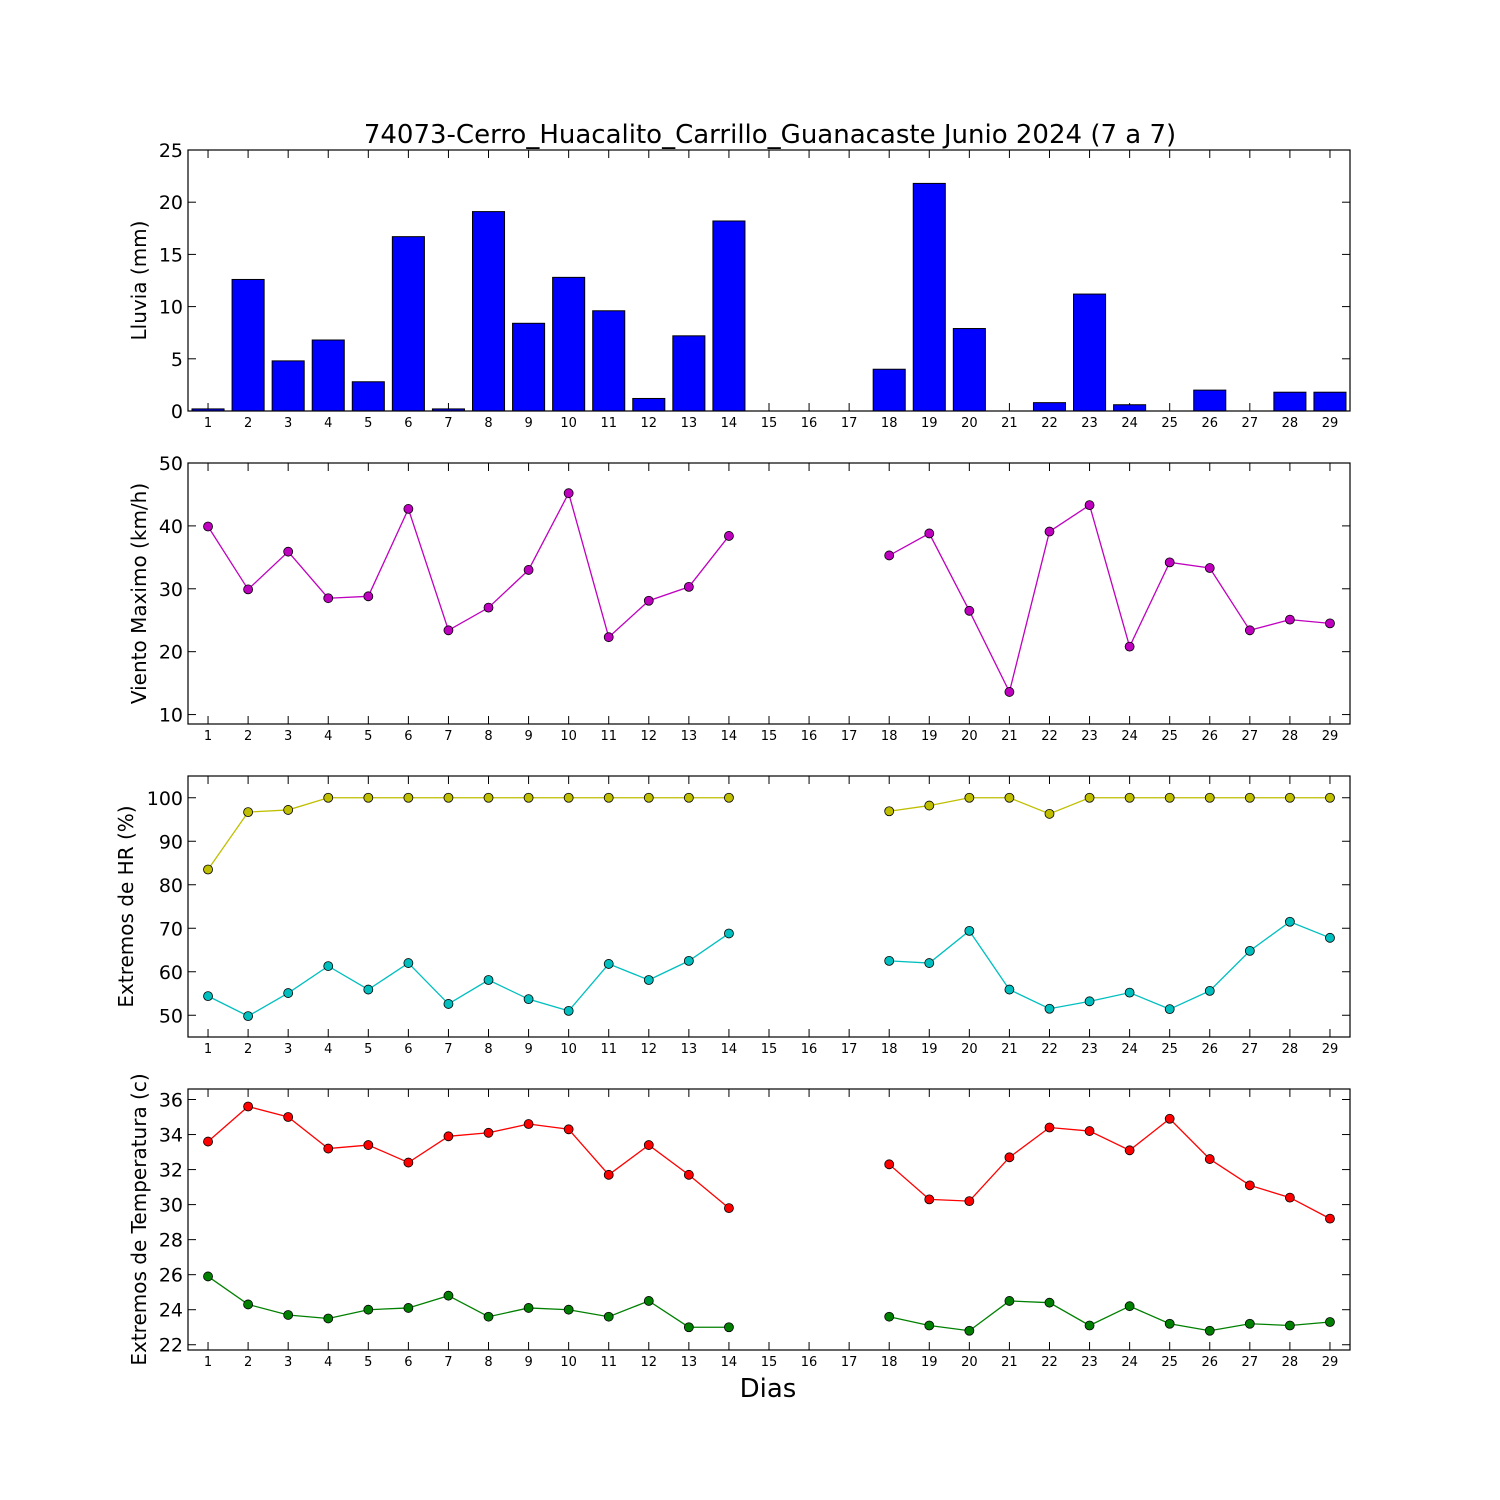  What do you see at coordinates (171, 842) in the screenshot?
I see `y-tick-label: 90` at bounding box center [171, 842].